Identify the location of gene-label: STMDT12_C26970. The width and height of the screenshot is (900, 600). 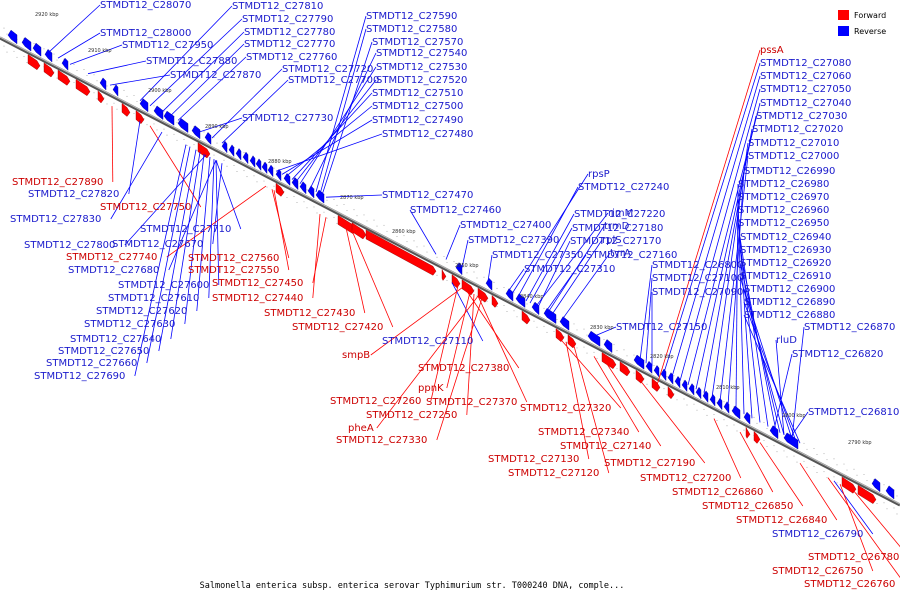
(783, 197).